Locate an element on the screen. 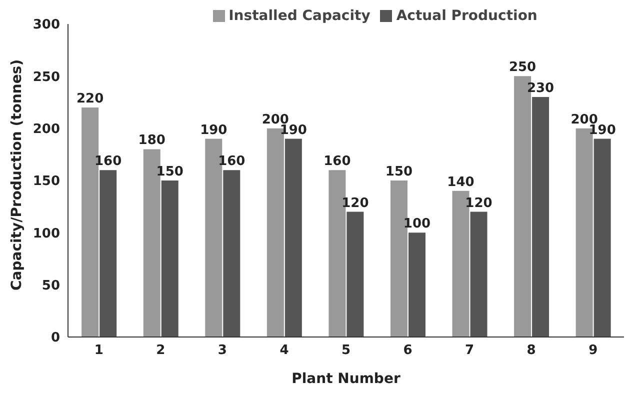 This screenshot has height=399, width=636. data-label: 100 is located at coordinates (417, 224).